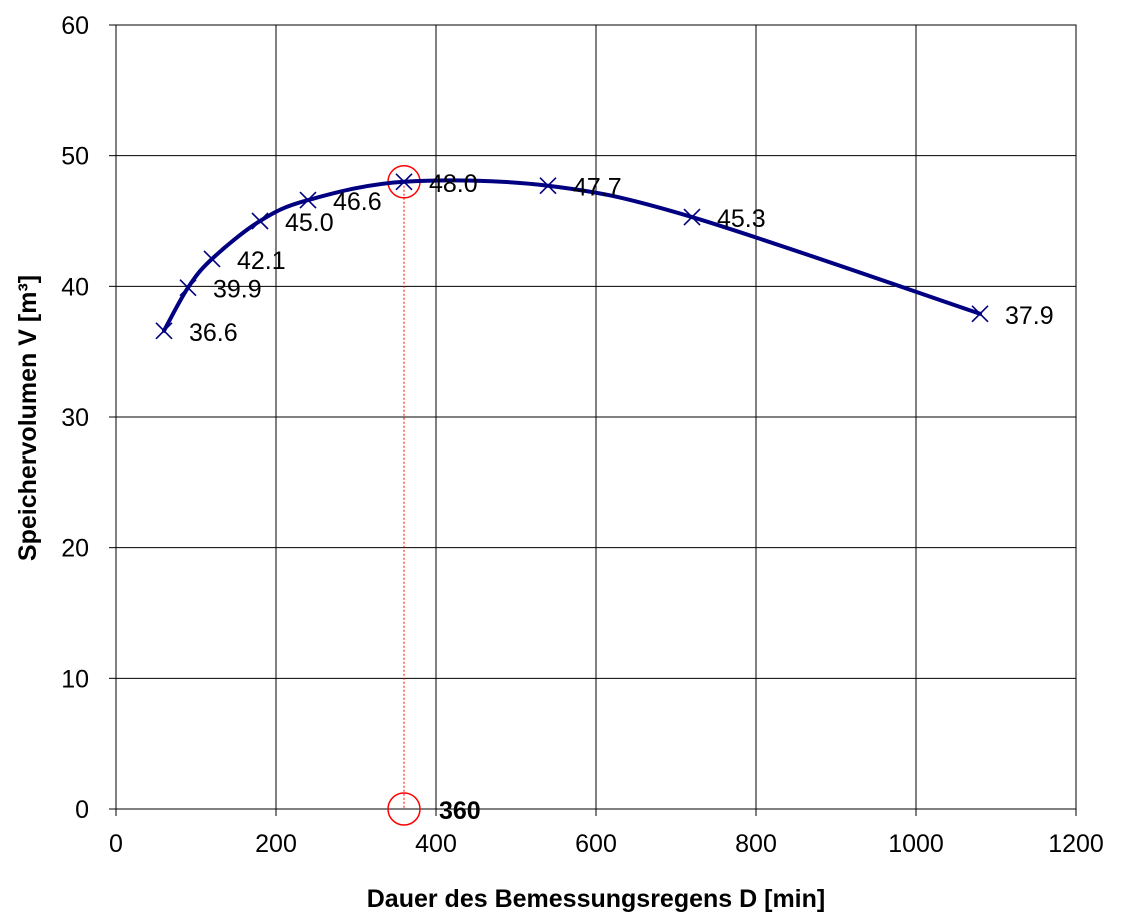  I want to click on y-axis-title: Speichervolumen V [m³], so click(28, 418).